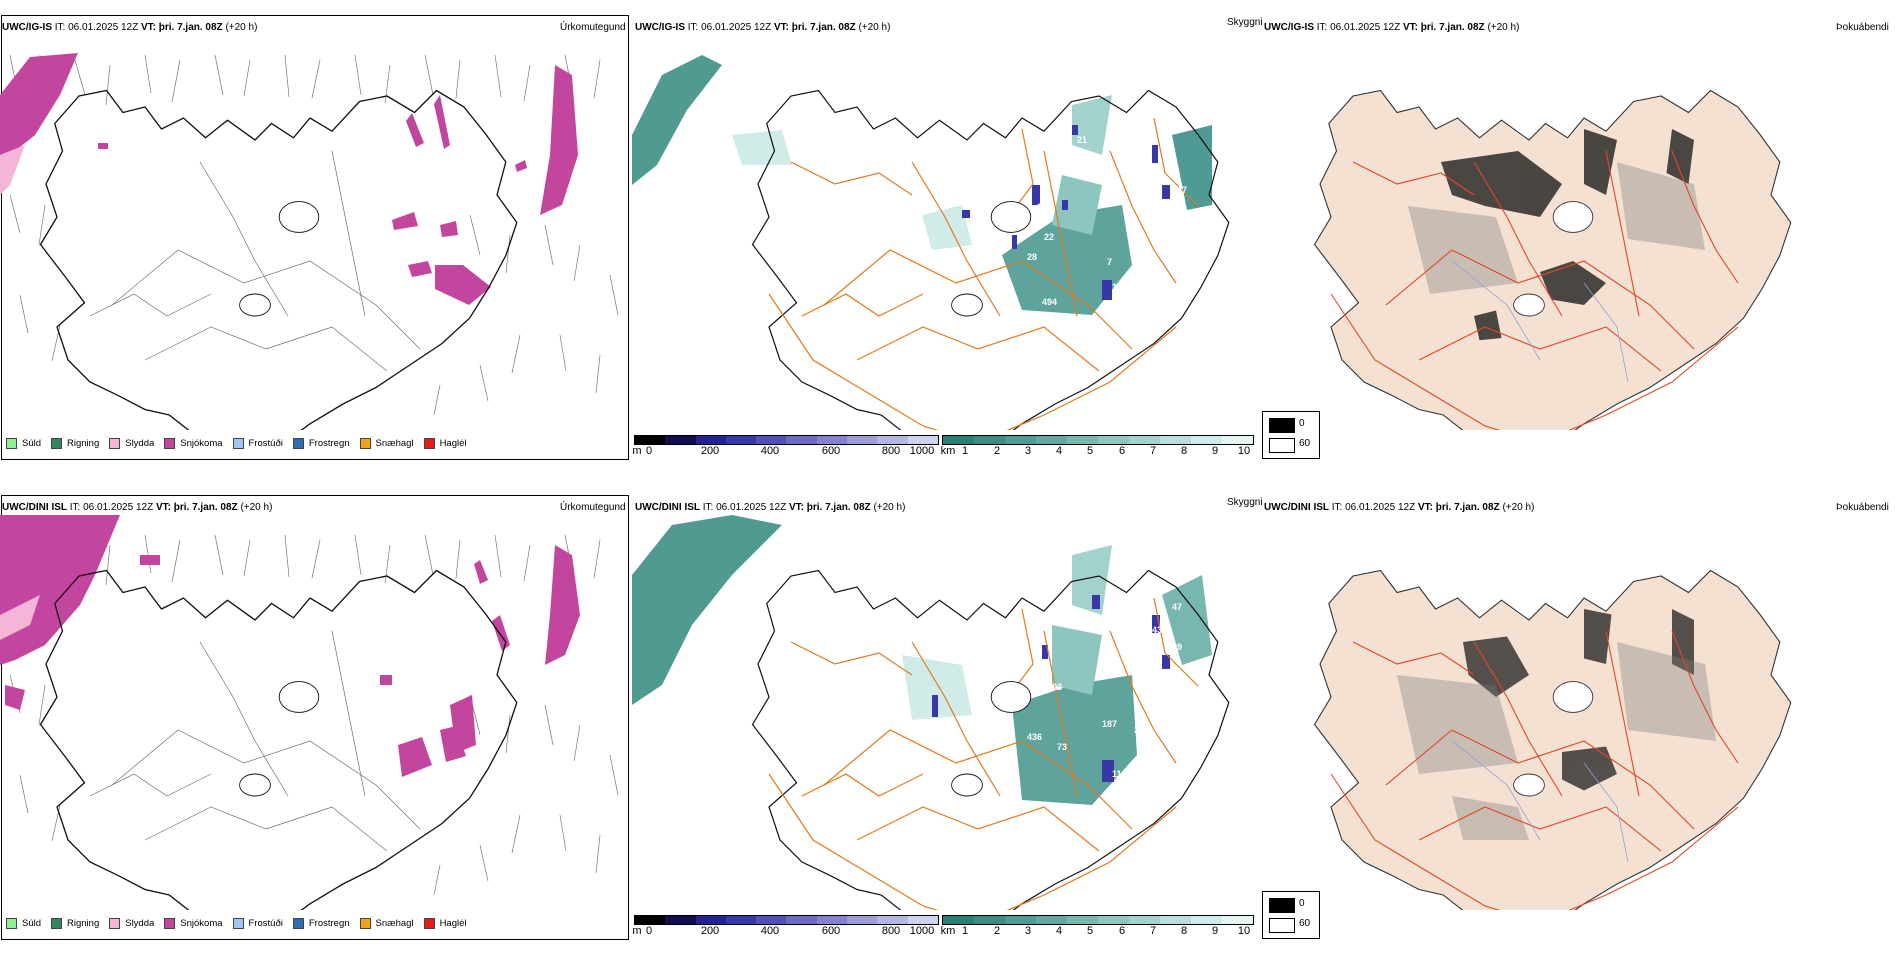  What do you see at coordinates (1062, 747) in the screenshot?
I see `svg-text: 73` at bounding box center [1062, 747].